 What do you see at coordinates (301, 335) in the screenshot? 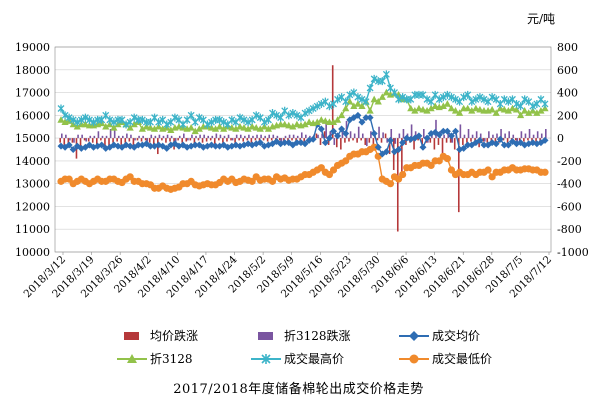
I see `legend-idx-change: 折3128跌涨` at bounding box center [301, 335].